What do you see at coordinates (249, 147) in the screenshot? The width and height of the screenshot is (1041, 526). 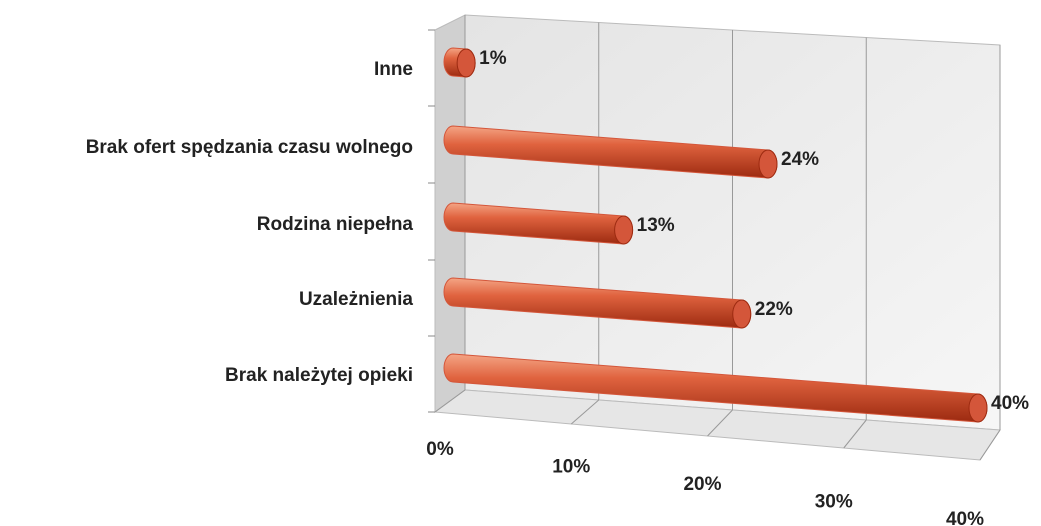 I see `category-label: Brak ofert spędzania czasu wolnego` at bounding box center [249, 147].